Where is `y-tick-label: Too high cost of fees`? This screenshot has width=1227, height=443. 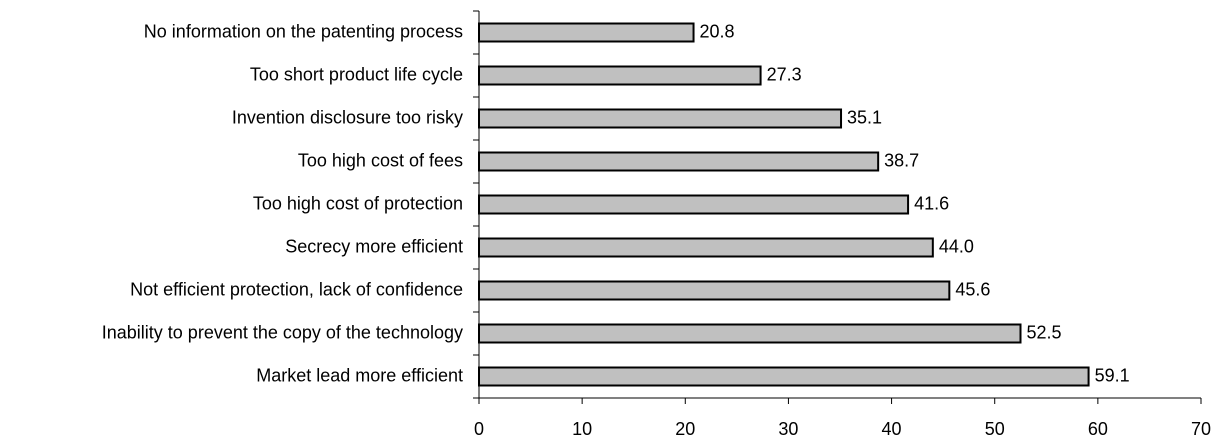
y-tick-label: Too high cost of fees is located at coordinates (380, 160).